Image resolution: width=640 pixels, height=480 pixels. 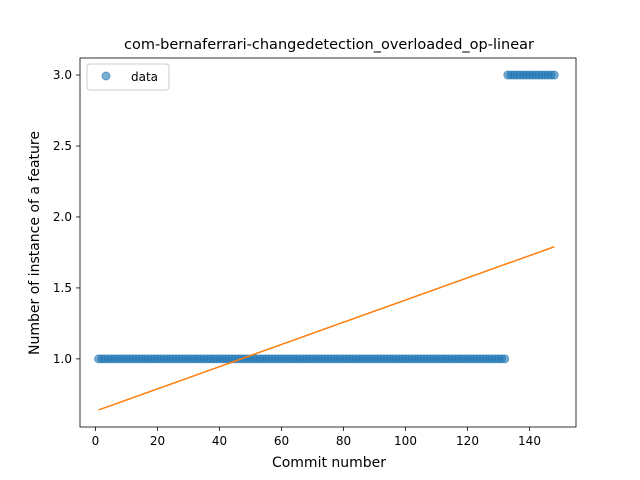 What do you see at coordinates (96, 441) in the screenshot?
I see `x-tick-label: 0` at bounding box center [96, 441].